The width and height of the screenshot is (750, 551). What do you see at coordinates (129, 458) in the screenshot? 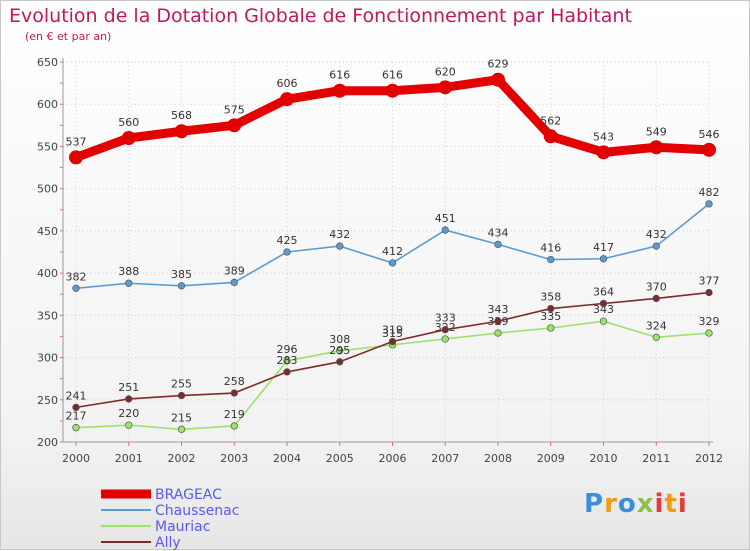
I see `x-tick-label: 2001` at bounding box center [129, 458].